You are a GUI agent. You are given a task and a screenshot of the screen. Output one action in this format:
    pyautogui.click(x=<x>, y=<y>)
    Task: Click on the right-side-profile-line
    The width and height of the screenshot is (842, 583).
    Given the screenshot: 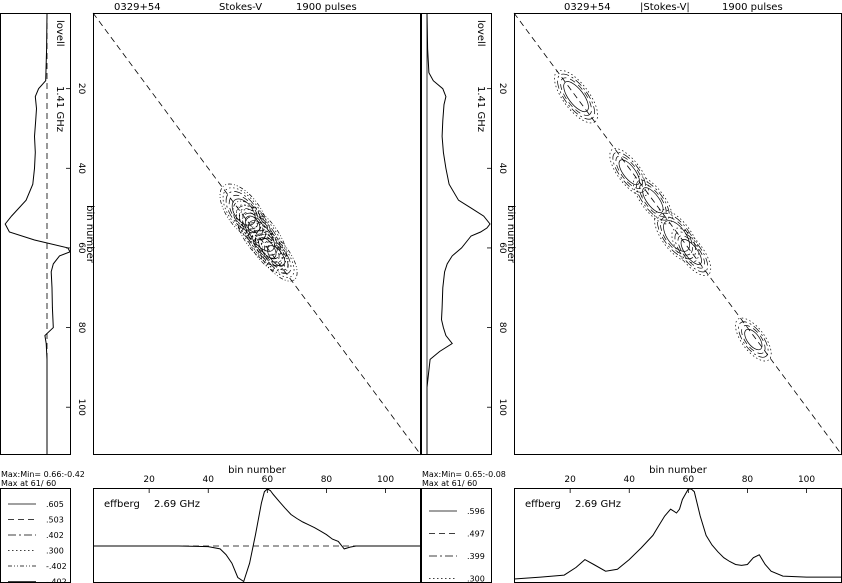 What is the action you would take?
    pyautogui.click(x=458, y=233)
    